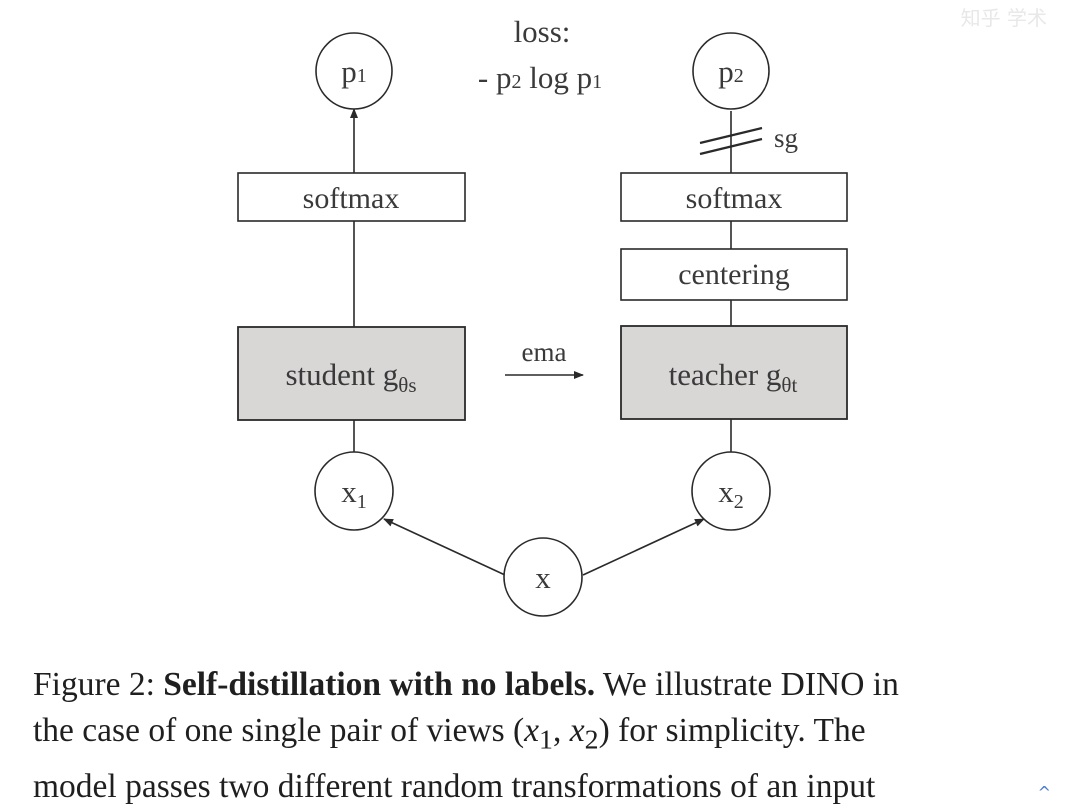  Describe the element at coordinates (362, 76) in the screenshot. I see `p1-sub: 1` at that location.